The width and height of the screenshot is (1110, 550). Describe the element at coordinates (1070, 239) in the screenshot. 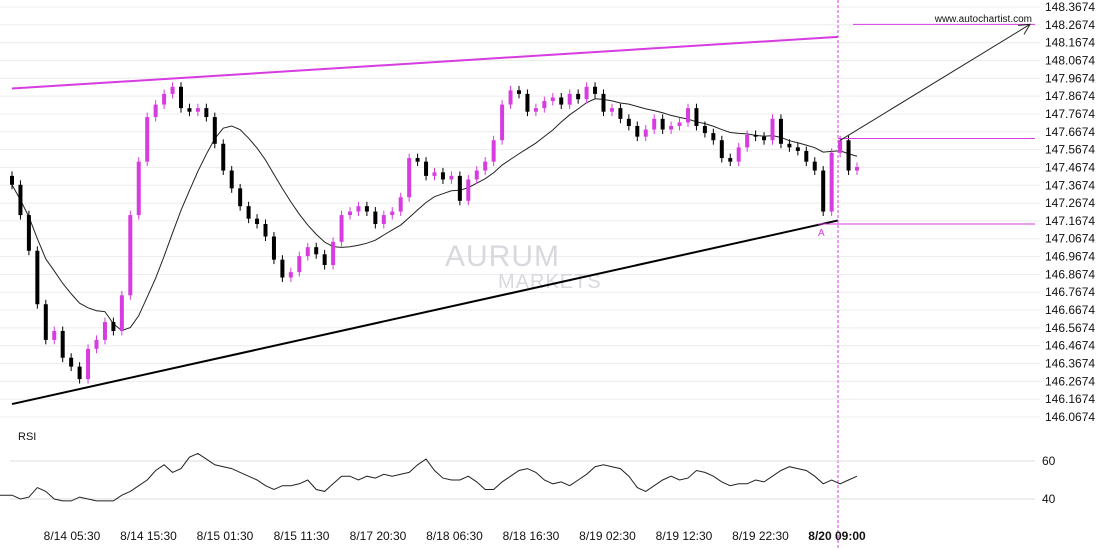

I see `y-tick-label: 147.0674` at that location.